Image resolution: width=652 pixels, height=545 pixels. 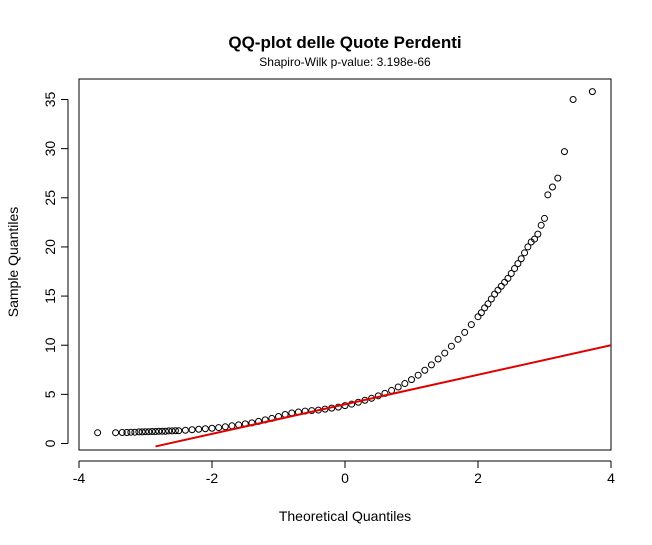 What do you see at coordinates (478, 478) in the screenshot?
I see `x-tick-label: 2` at bounding box center [478, 478].